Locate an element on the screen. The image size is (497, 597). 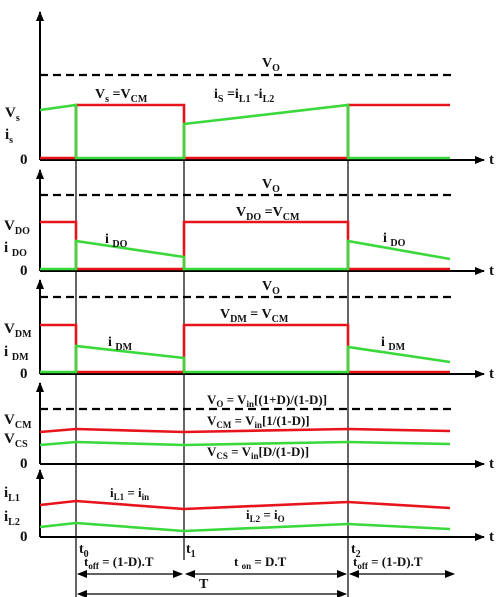
inductors-ylabel-0: iL1 is located at coordinates (12, 494).